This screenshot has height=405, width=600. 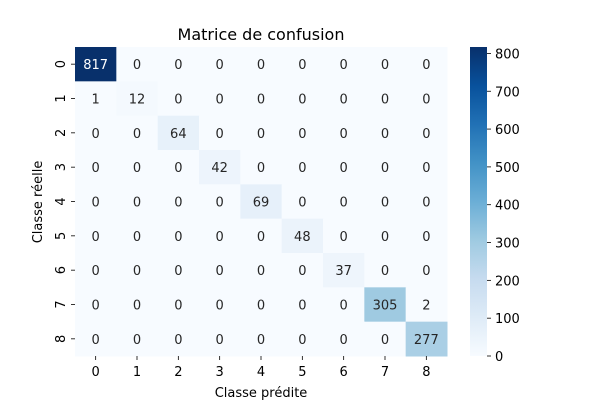 I want to click on y-tick-label: 7, so click(x=61, y=304).